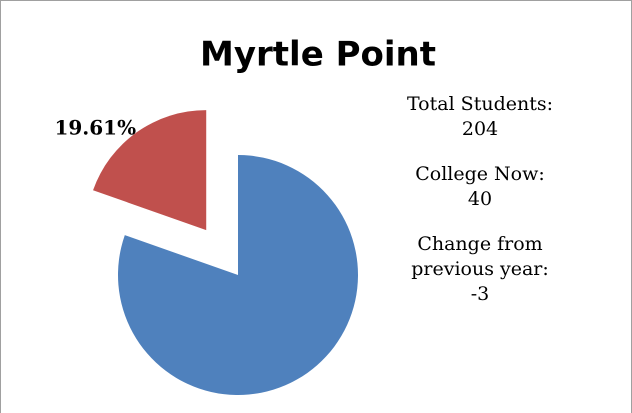 The width and height of the screenshot is (632, 413). I want to click on annotation: College Now: 40, so click(480, 187).